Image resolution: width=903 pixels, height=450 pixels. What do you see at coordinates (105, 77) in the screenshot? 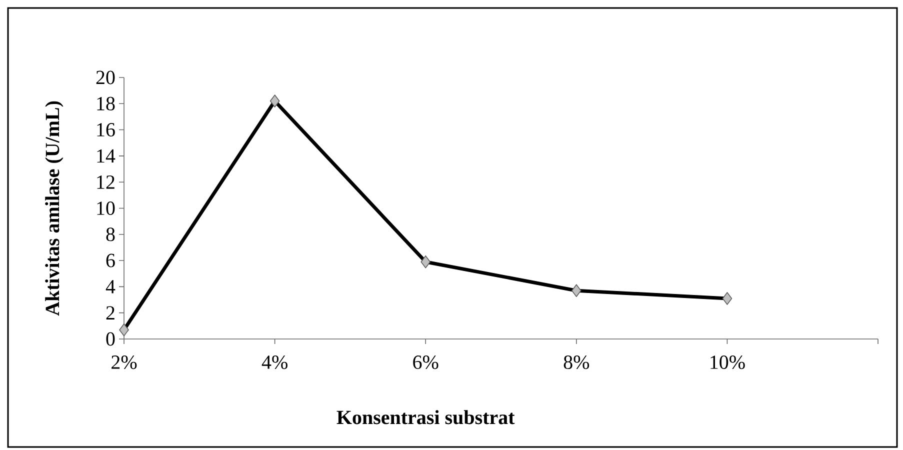
I see `y-tick-label: 20` at bounding box center [105, 77].